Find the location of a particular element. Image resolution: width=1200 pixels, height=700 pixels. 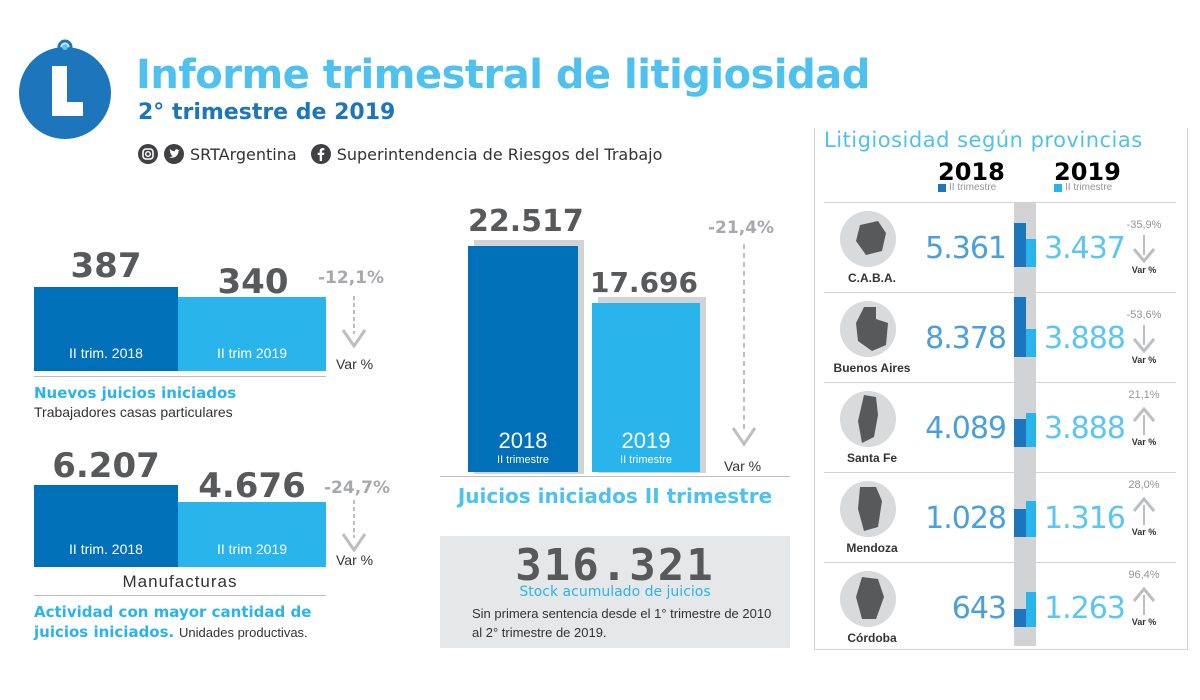

province-var: -35,9% is located at coordinates (1144, 225).